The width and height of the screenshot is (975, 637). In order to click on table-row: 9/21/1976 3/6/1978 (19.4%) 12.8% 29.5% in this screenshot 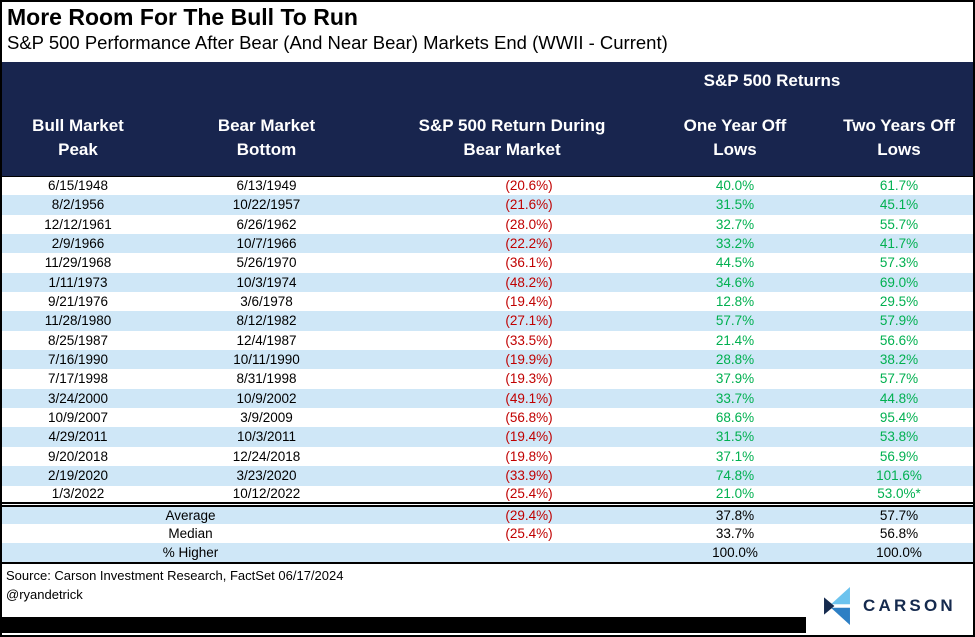, I will do `click(487, 302)`.